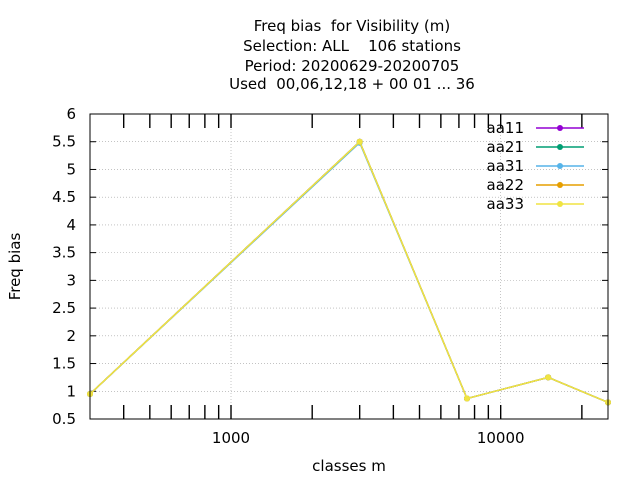 This screenshot has height=480, width=640. What do you see at coordinates (505, 128) in the screenshot?
I see `legend-label-aa11: aa11` at bounding box center [505, 128].